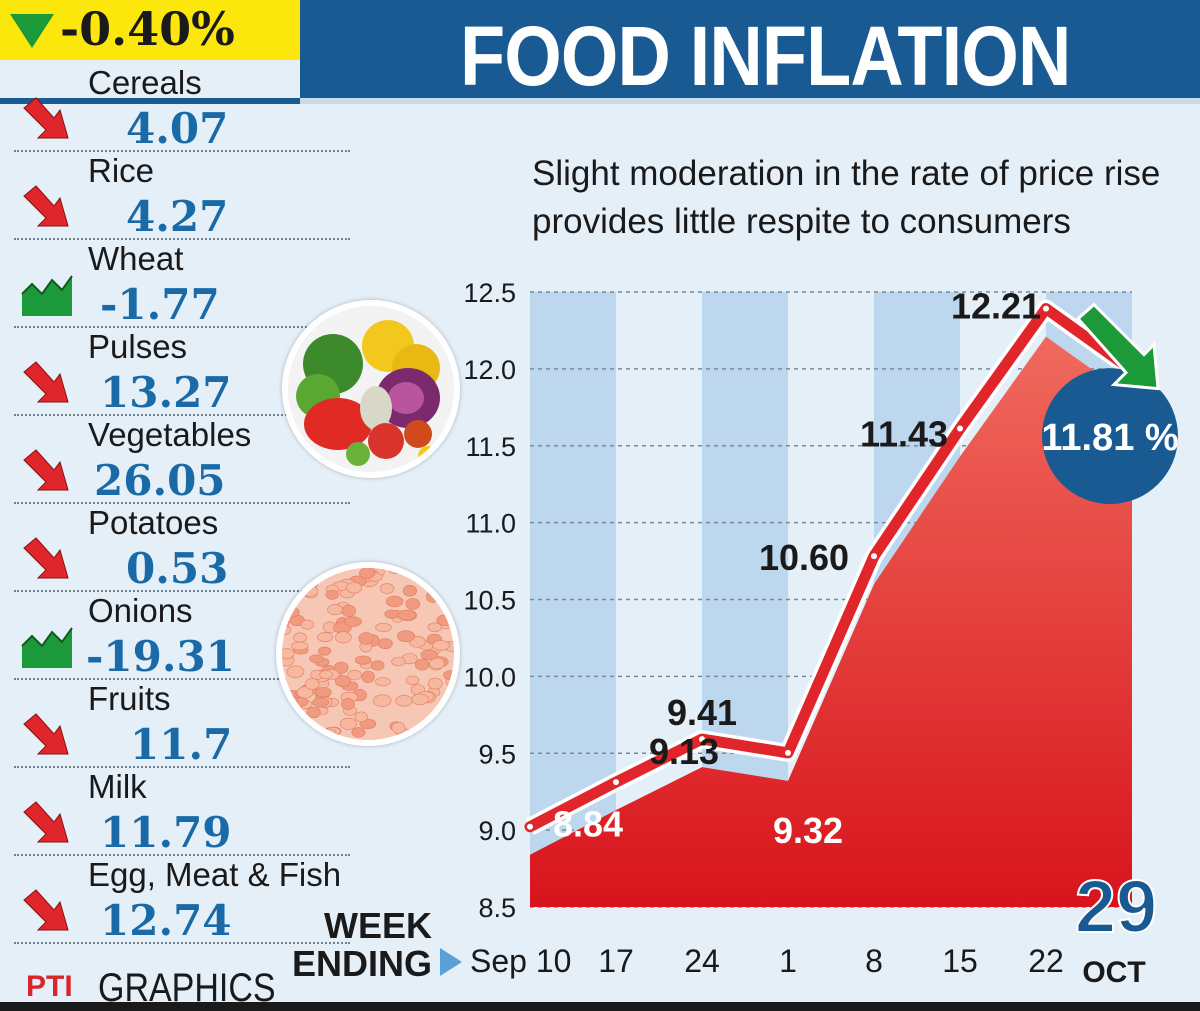 The image size is (1200, 1011). What do you see at coordinates (489, 293) in the screenshot?
I see `y-tick-label: 12.5` at bounding box center [489, 293].